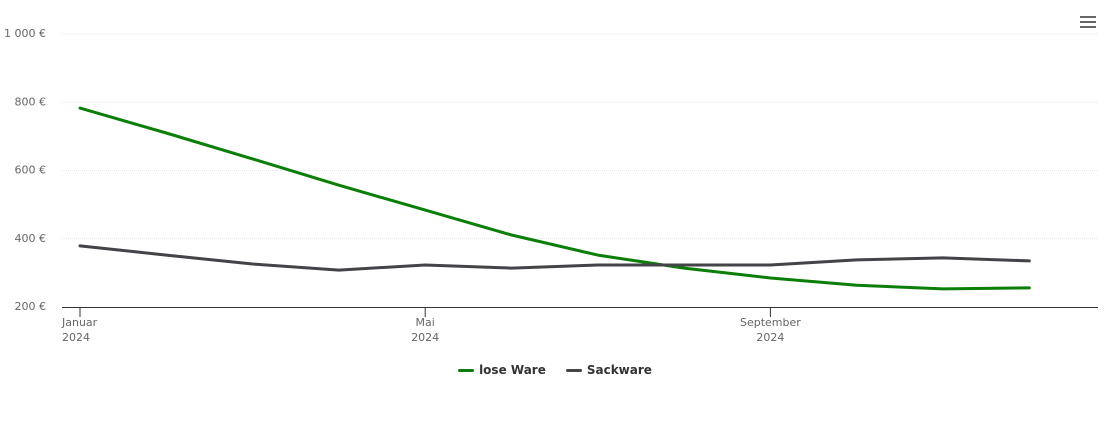 The image size is (1110, 422). Describe the element at coordinates (619, 370) in the screenshot. I see `legend-label: Sackware` at that location.